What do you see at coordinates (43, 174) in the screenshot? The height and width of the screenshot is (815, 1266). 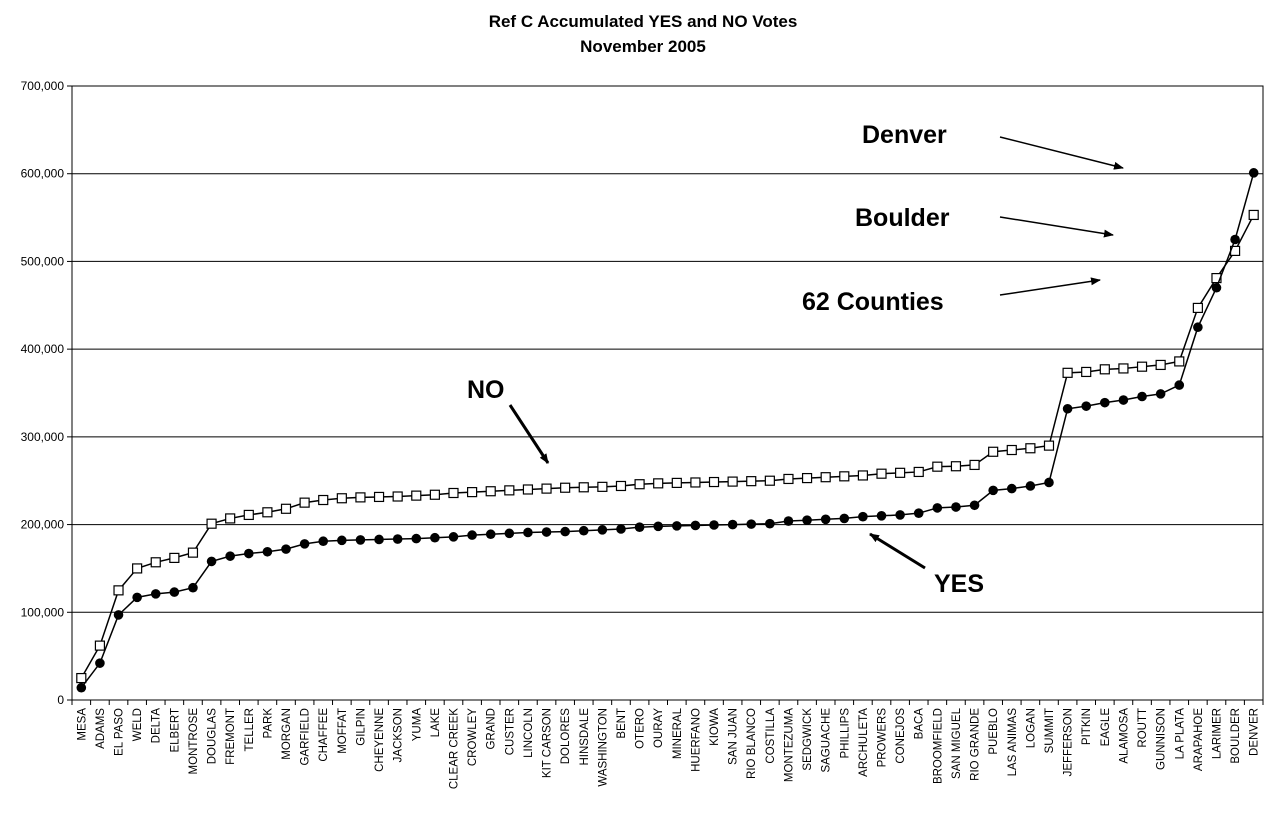 I see `y-tick-label: 600,000` at bounding box center [43, 174].